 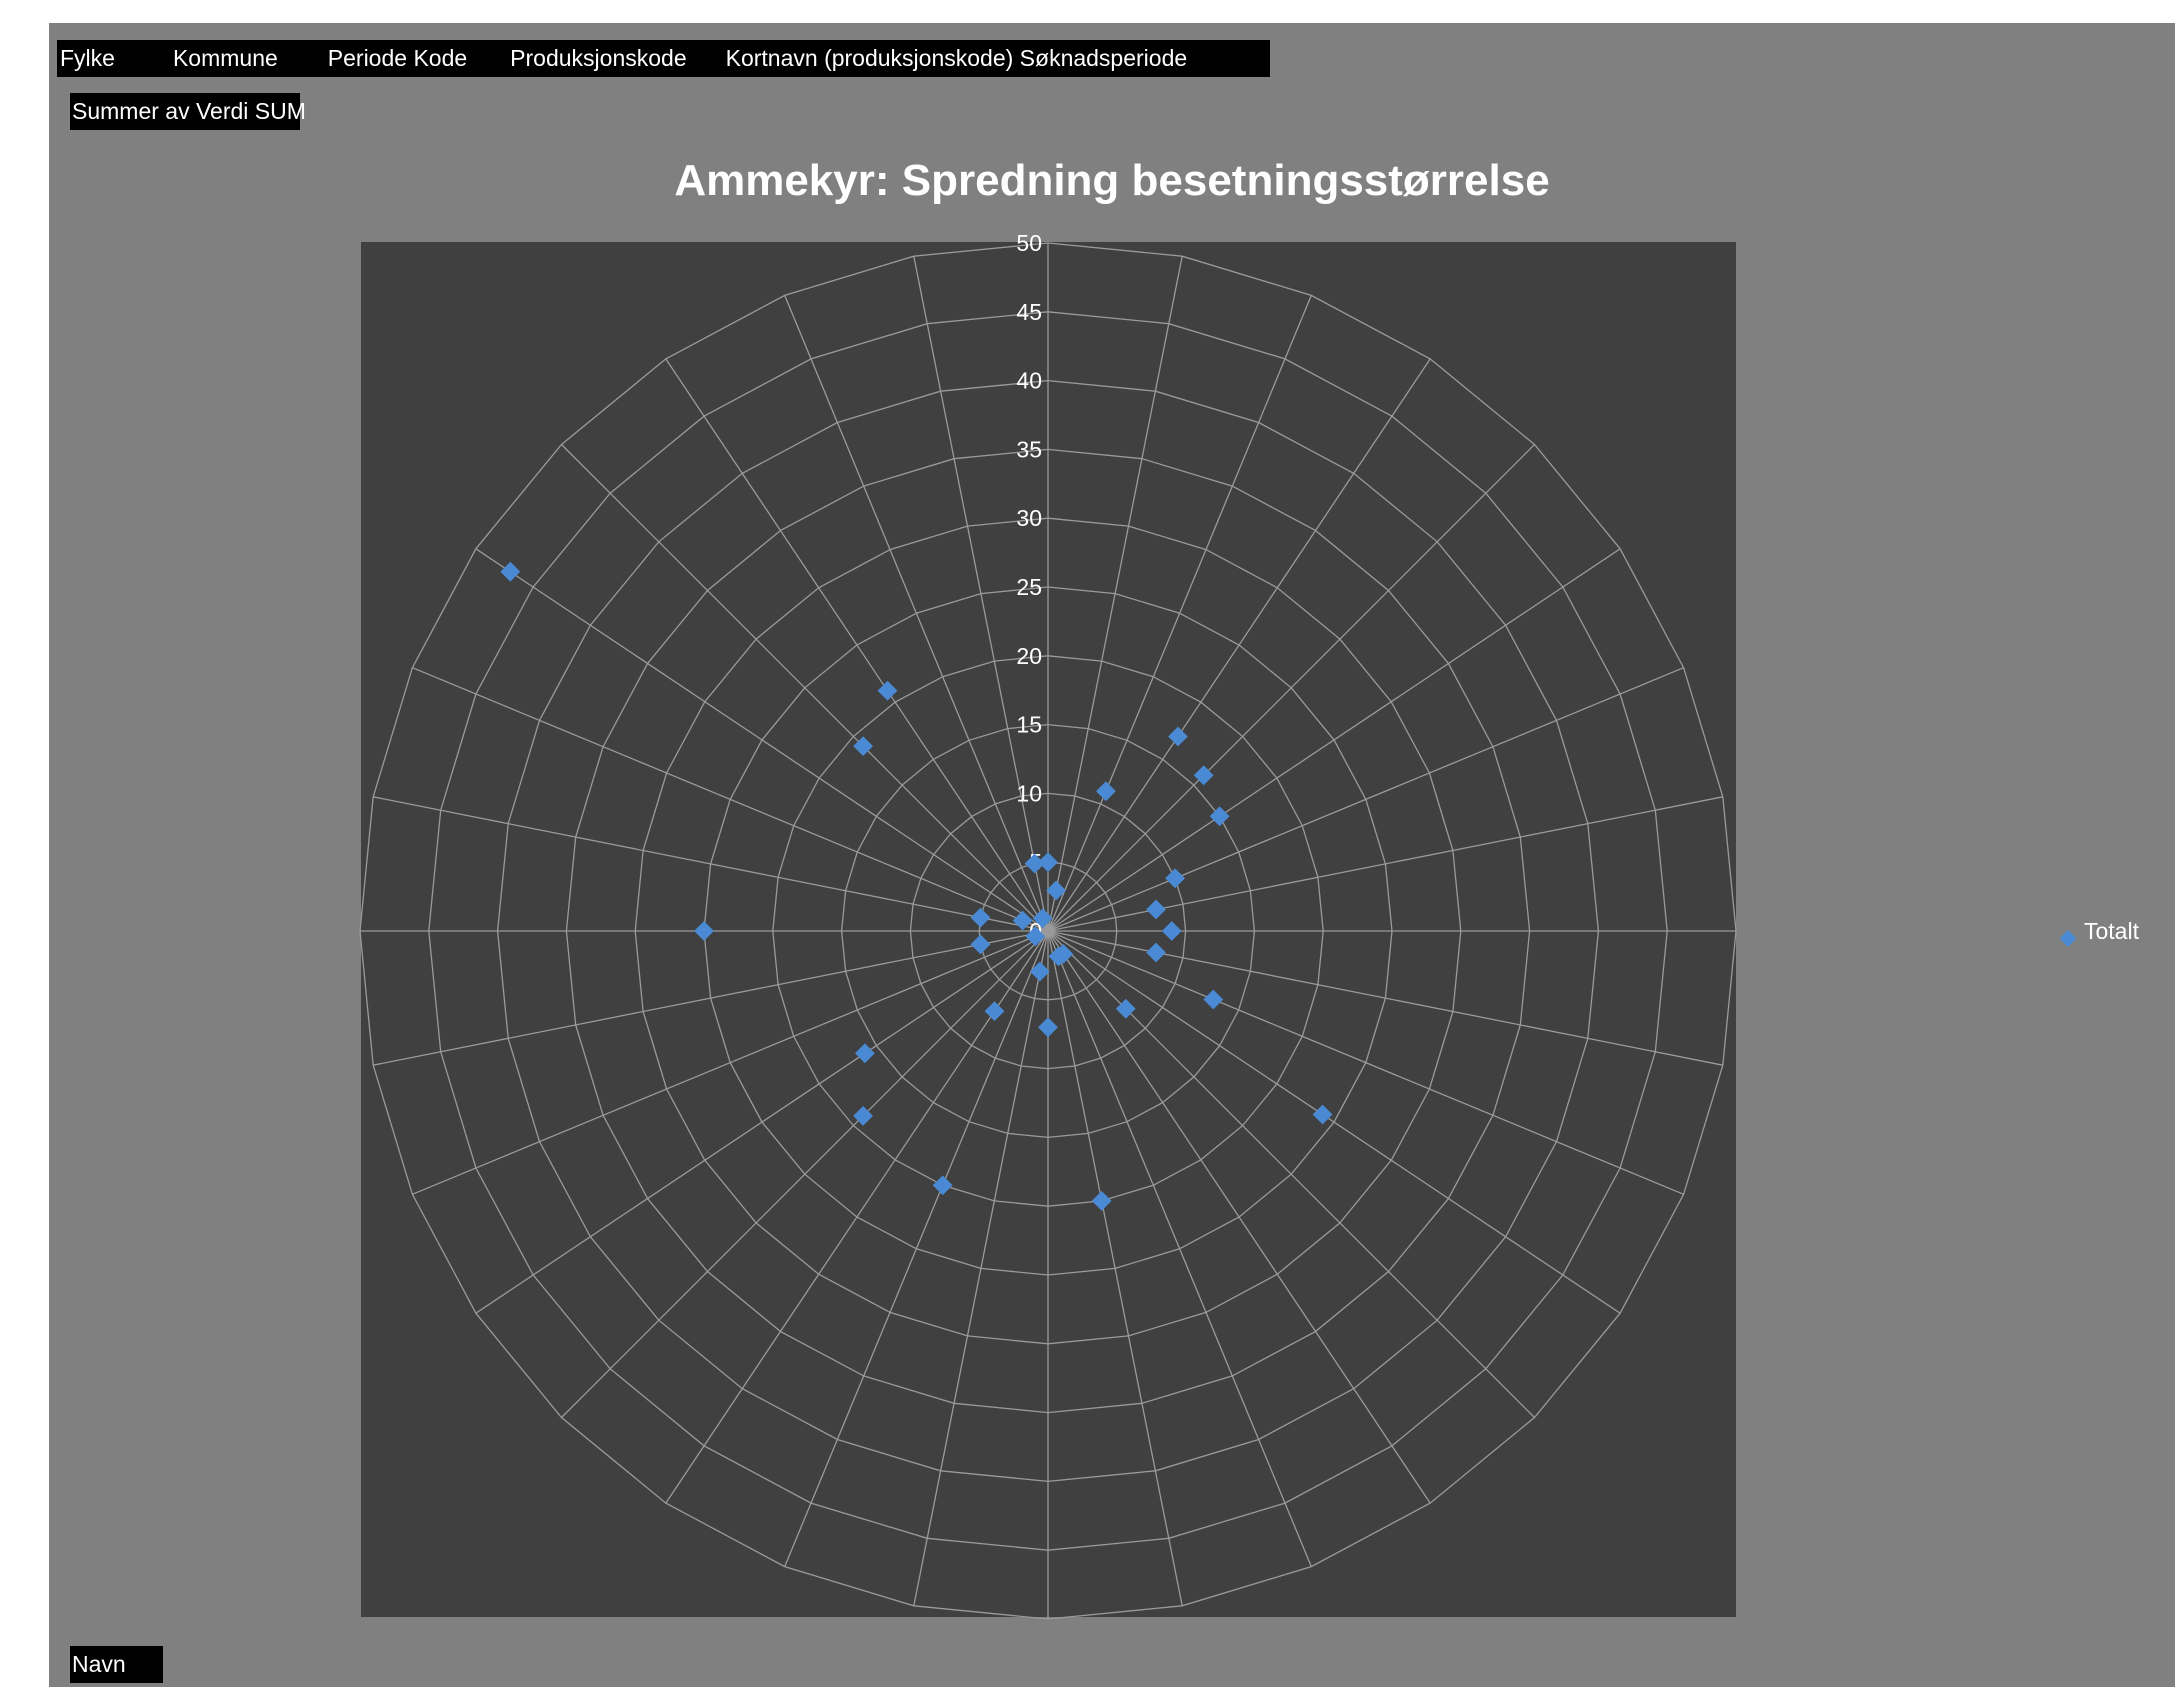 I want to click on legend-label-totalt: Totalt, so click(x=2112, y=931).